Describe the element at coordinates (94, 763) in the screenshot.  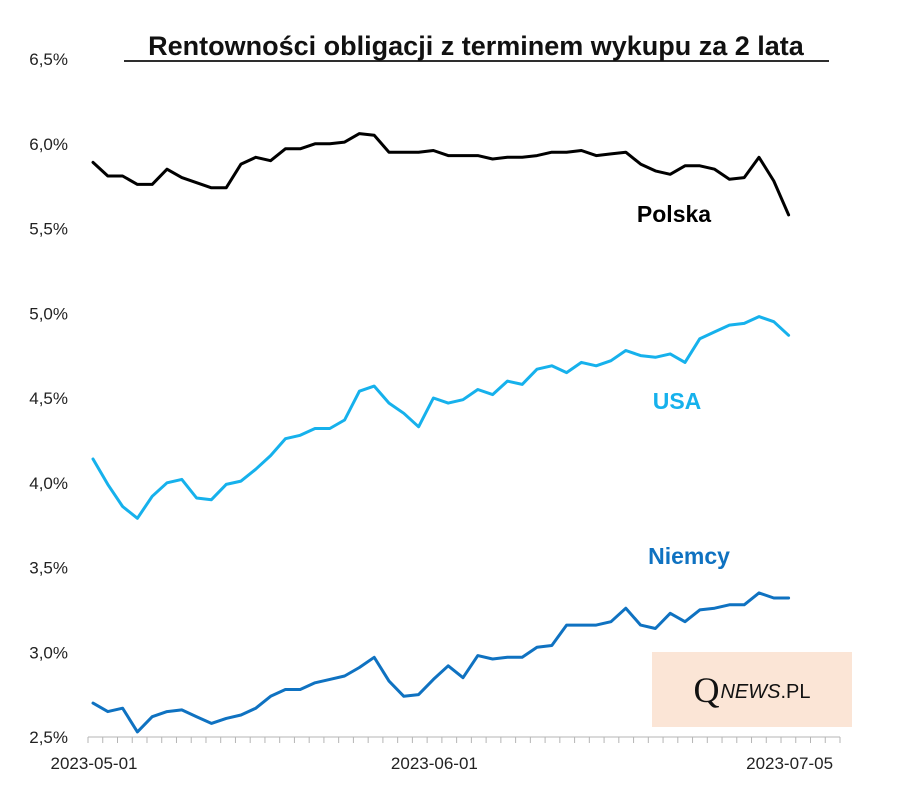
I see `x-tick-label: 2023-05-01` at that location.